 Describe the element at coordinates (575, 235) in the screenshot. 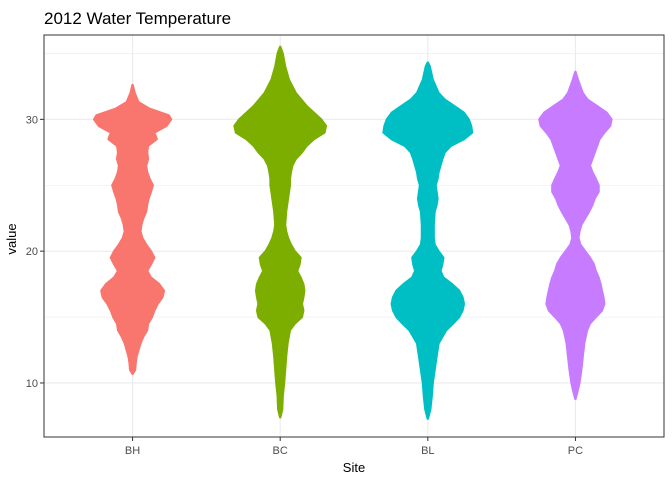

I see `violin-pc` at that location.